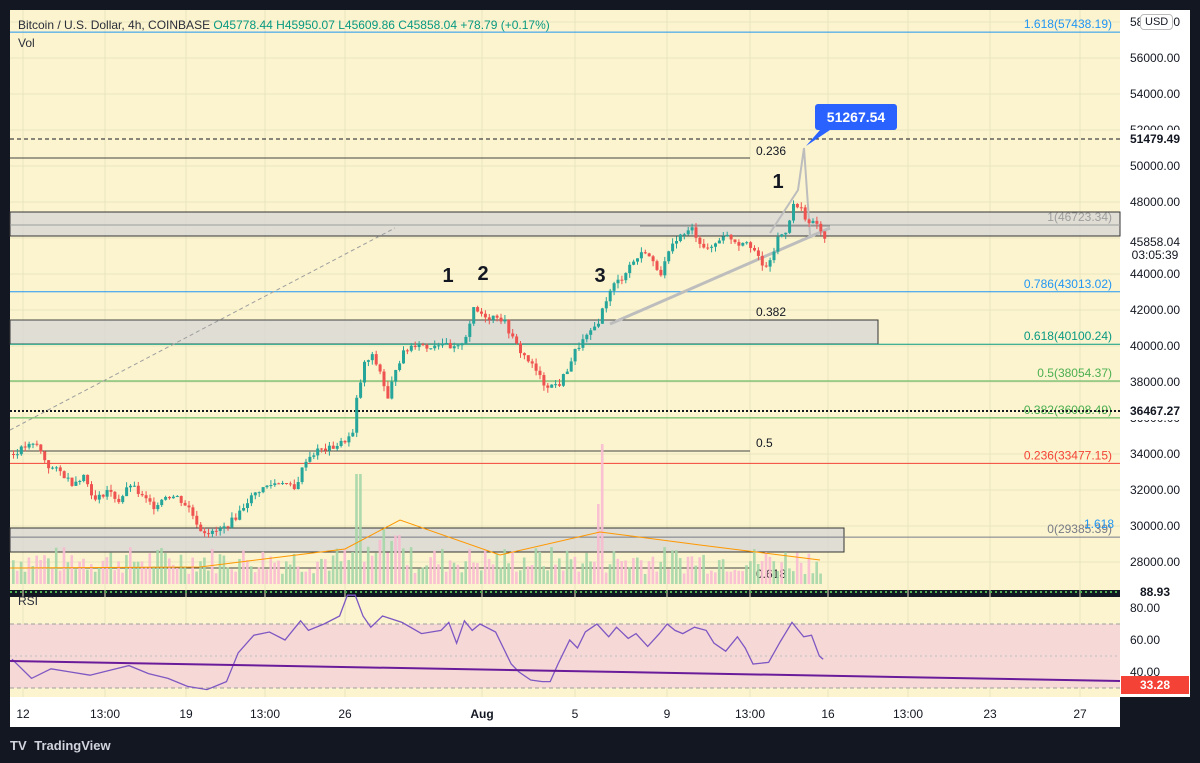  I want to click on fib-label: 0.5(38054.37), so click(1074, 373).